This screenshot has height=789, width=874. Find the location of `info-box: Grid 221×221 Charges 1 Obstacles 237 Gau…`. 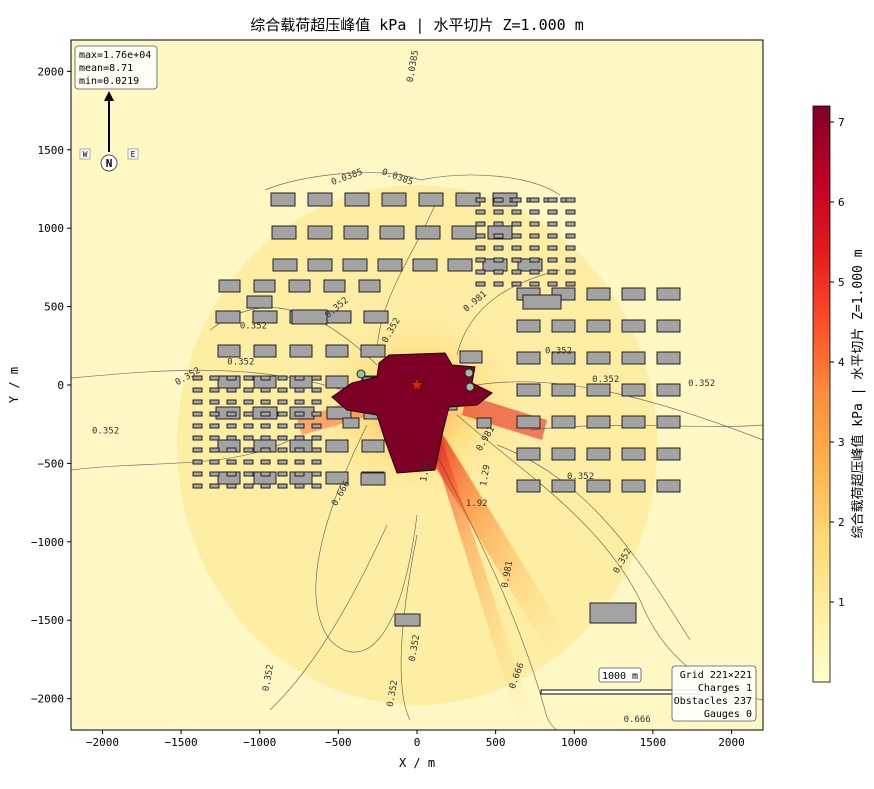

info-box: Grid 221×221 Charges 1 Obstacles 237 Gau… is located at coordinates (714, 693).